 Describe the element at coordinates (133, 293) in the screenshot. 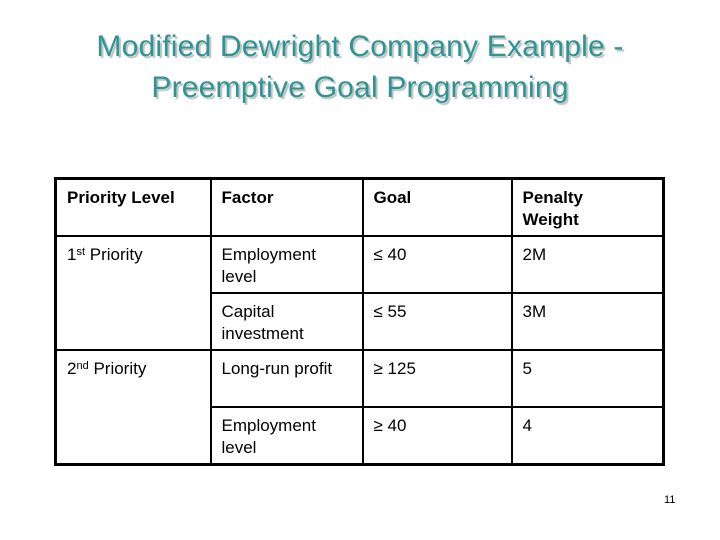

I see `priority-1-cell: 1st Priority` at that location.